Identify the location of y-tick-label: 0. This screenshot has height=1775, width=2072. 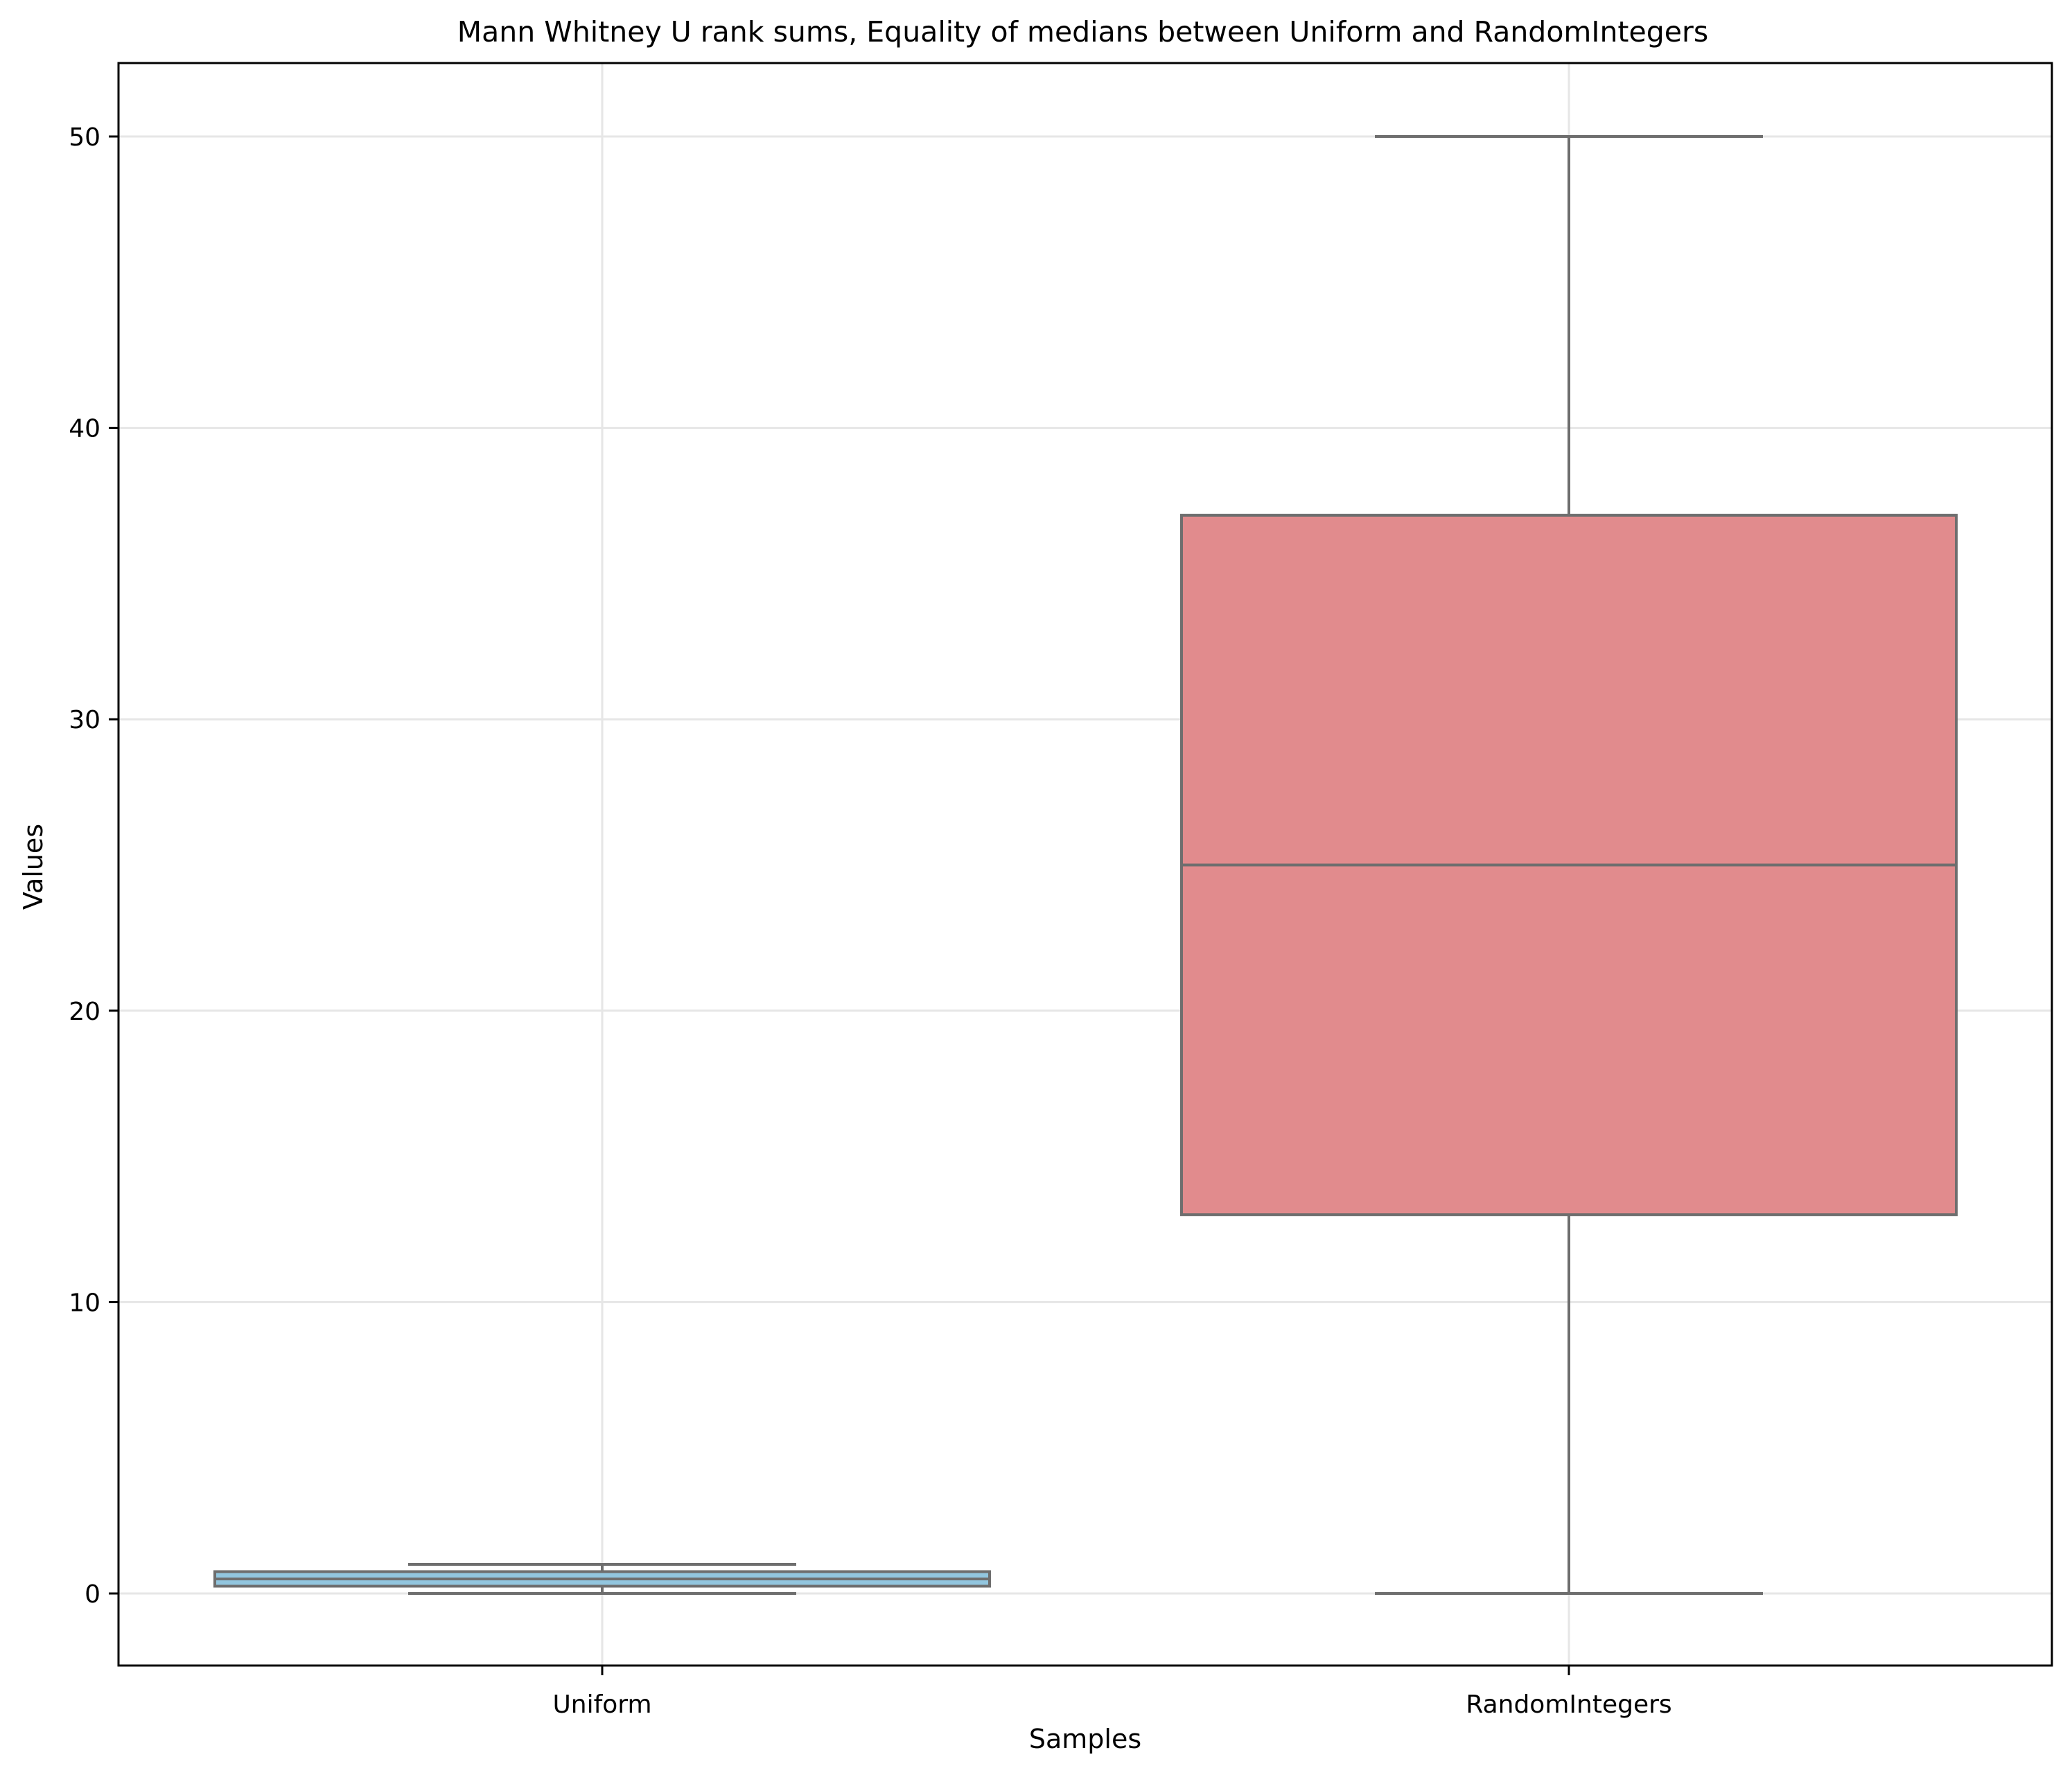
(92, 1594).